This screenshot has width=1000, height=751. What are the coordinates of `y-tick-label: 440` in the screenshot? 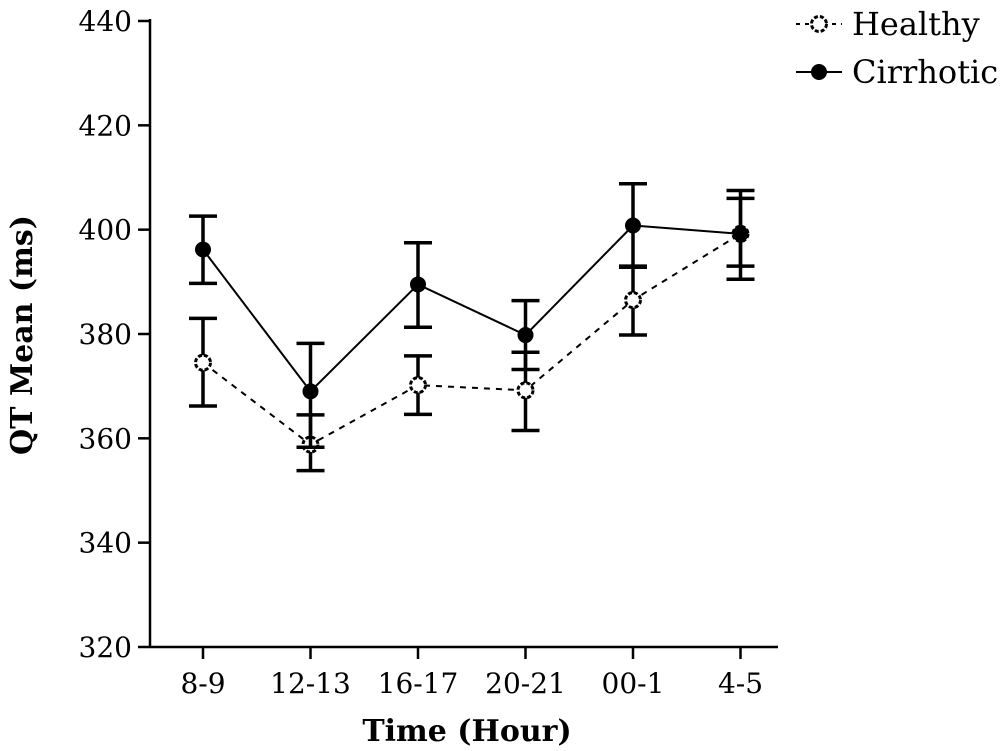 It's located at (105, 21).